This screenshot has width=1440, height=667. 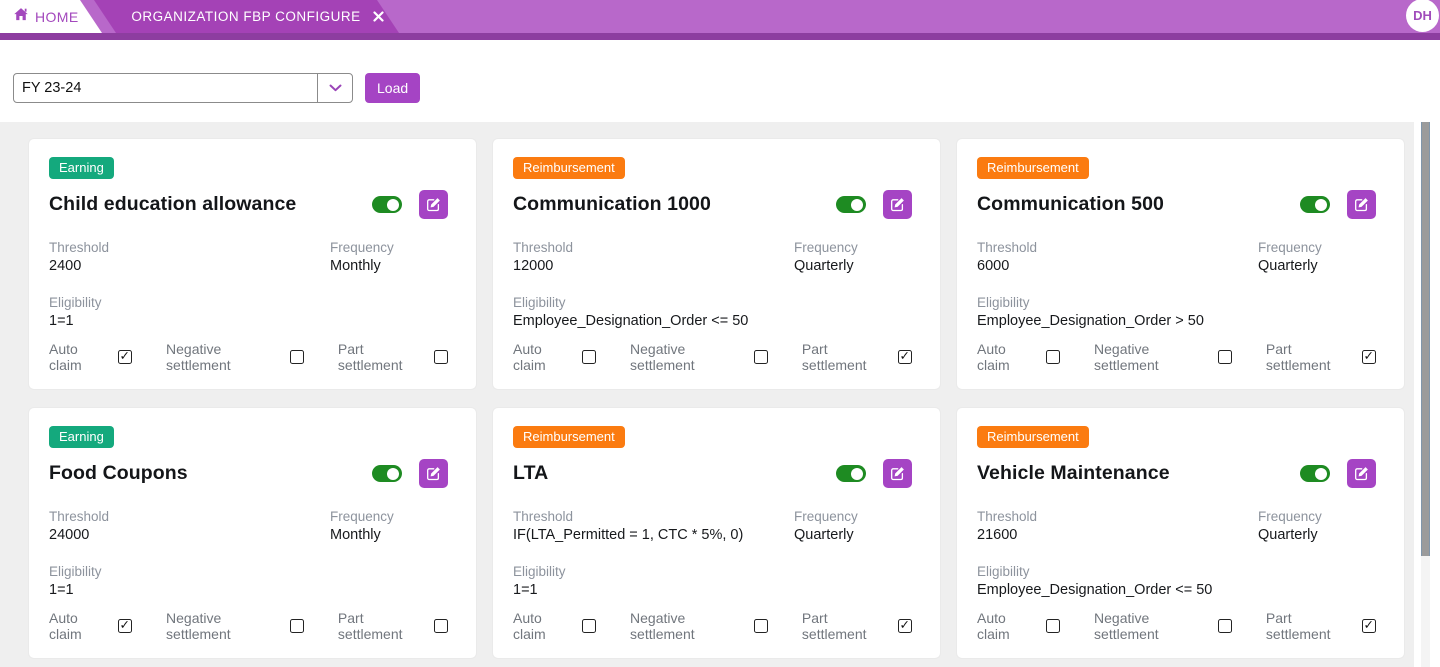 I want to click on part-settlement-label: Part settlement, so click(x=370, y=357).